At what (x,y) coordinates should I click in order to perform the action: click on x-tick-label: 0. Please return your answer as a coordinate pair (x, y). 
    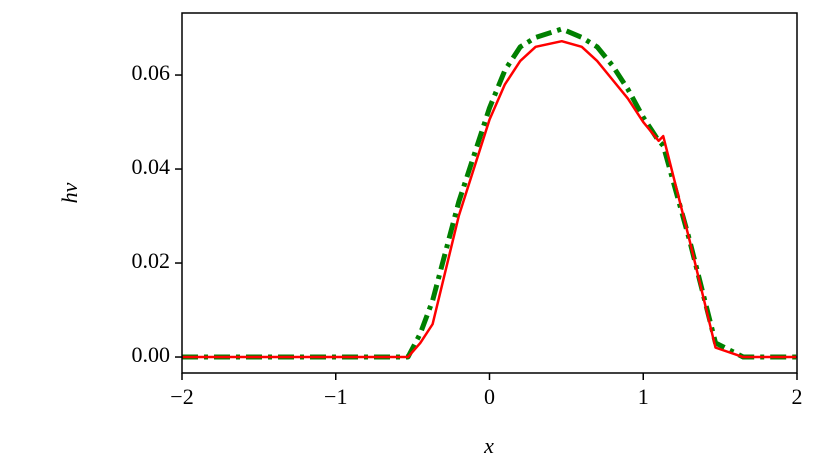
    Looking at the image, I should click on (489, 396).